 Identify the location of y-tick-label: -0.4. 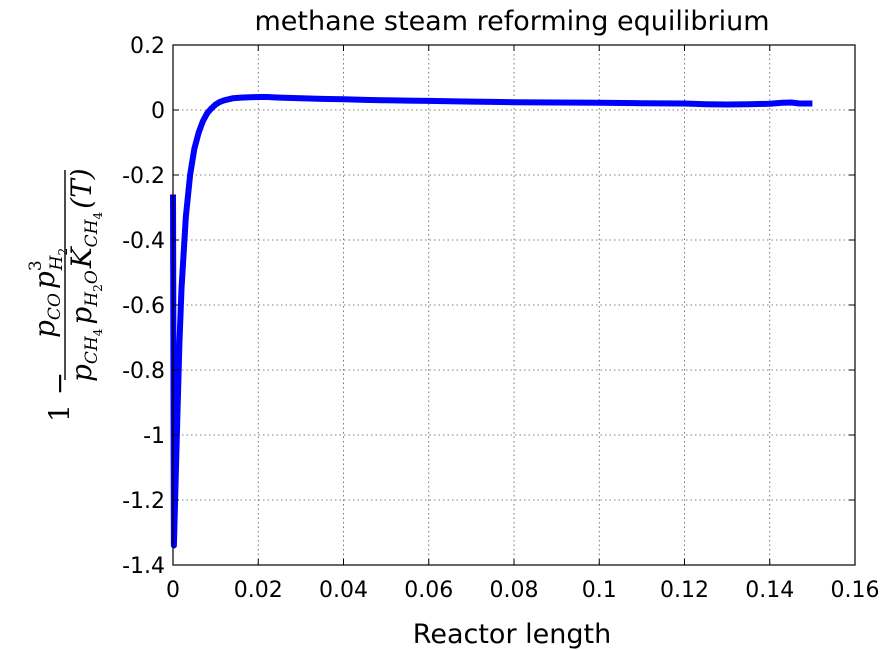
(143, 241).